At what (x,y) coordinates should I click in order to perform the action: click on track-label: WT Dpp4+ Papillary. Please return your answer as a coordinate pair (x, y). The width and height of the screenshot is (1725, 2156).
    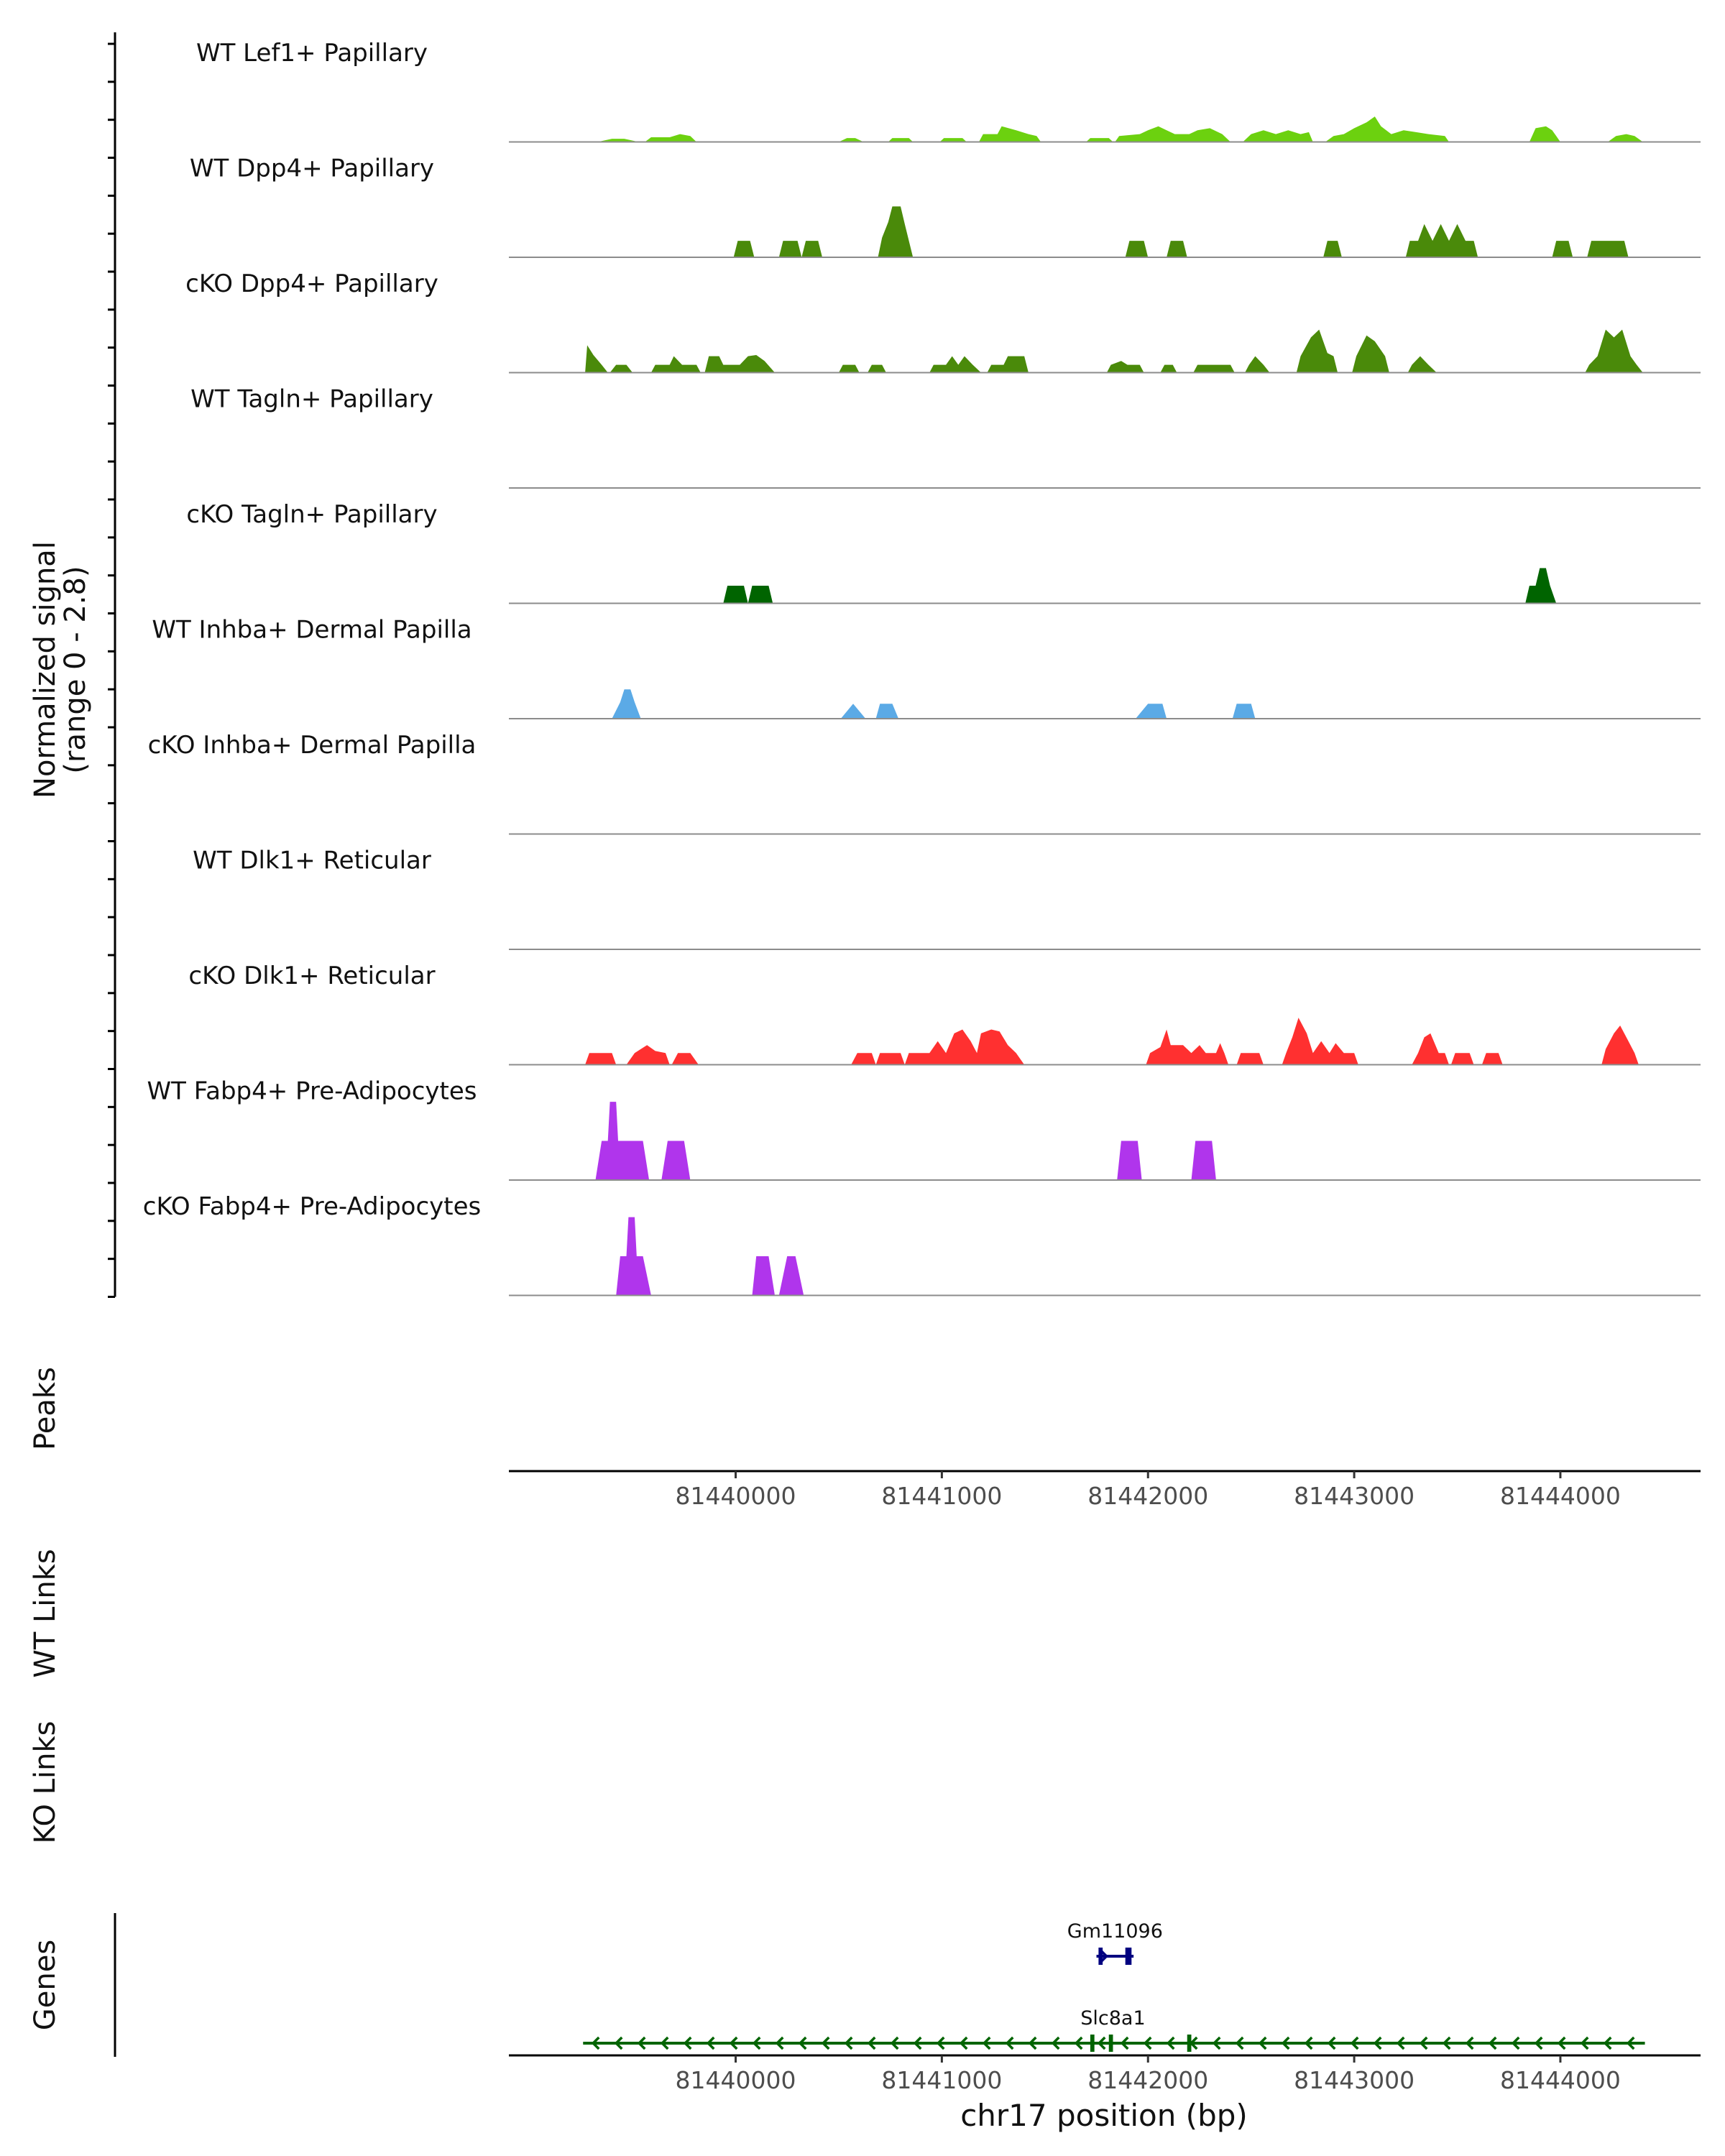
    Looking at the image, I should click on (312, 169).